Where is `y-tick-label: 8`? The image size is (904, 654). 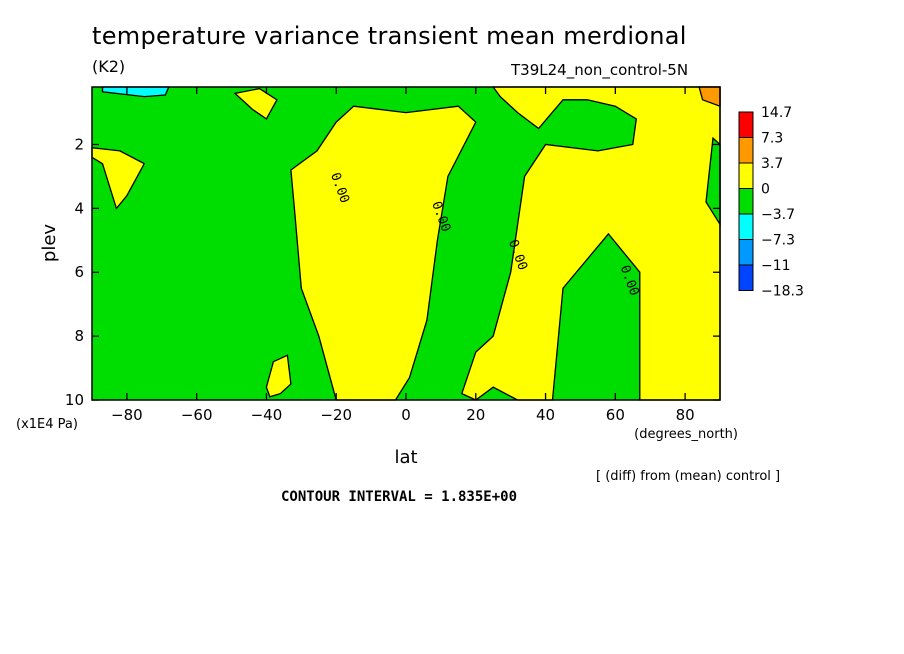
y-tick-label: 8 is located at coordinates (79, 336).